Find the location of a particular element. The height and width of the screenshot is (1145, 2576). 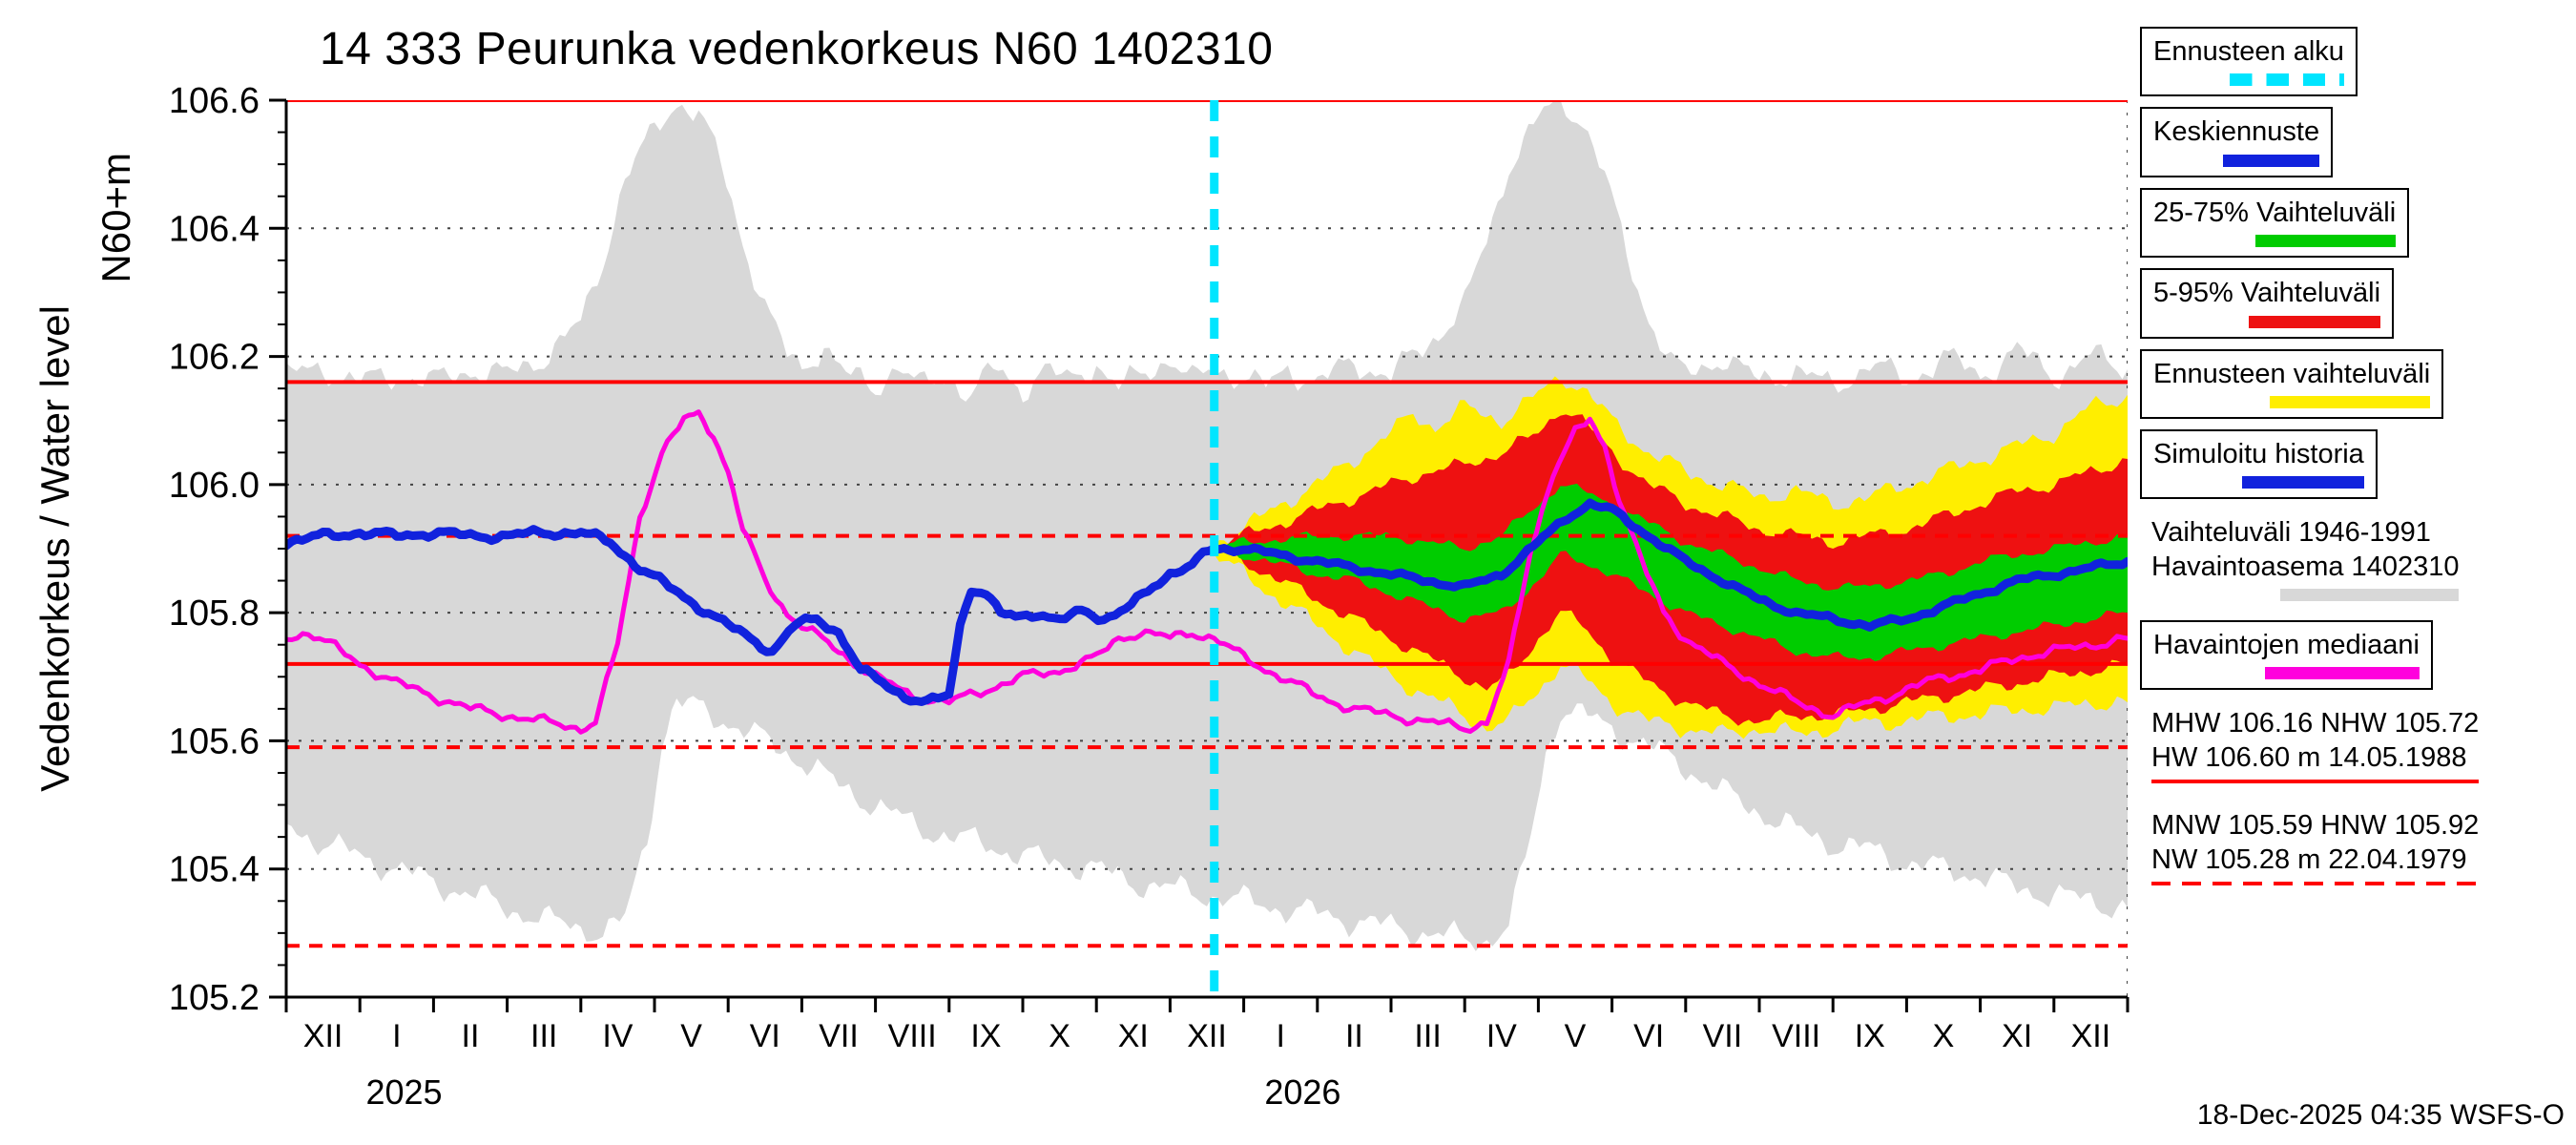

legend-item-vaihteluvali-25-75: 25-75% Vaihteluväli is located at coordinates (2275, 223).